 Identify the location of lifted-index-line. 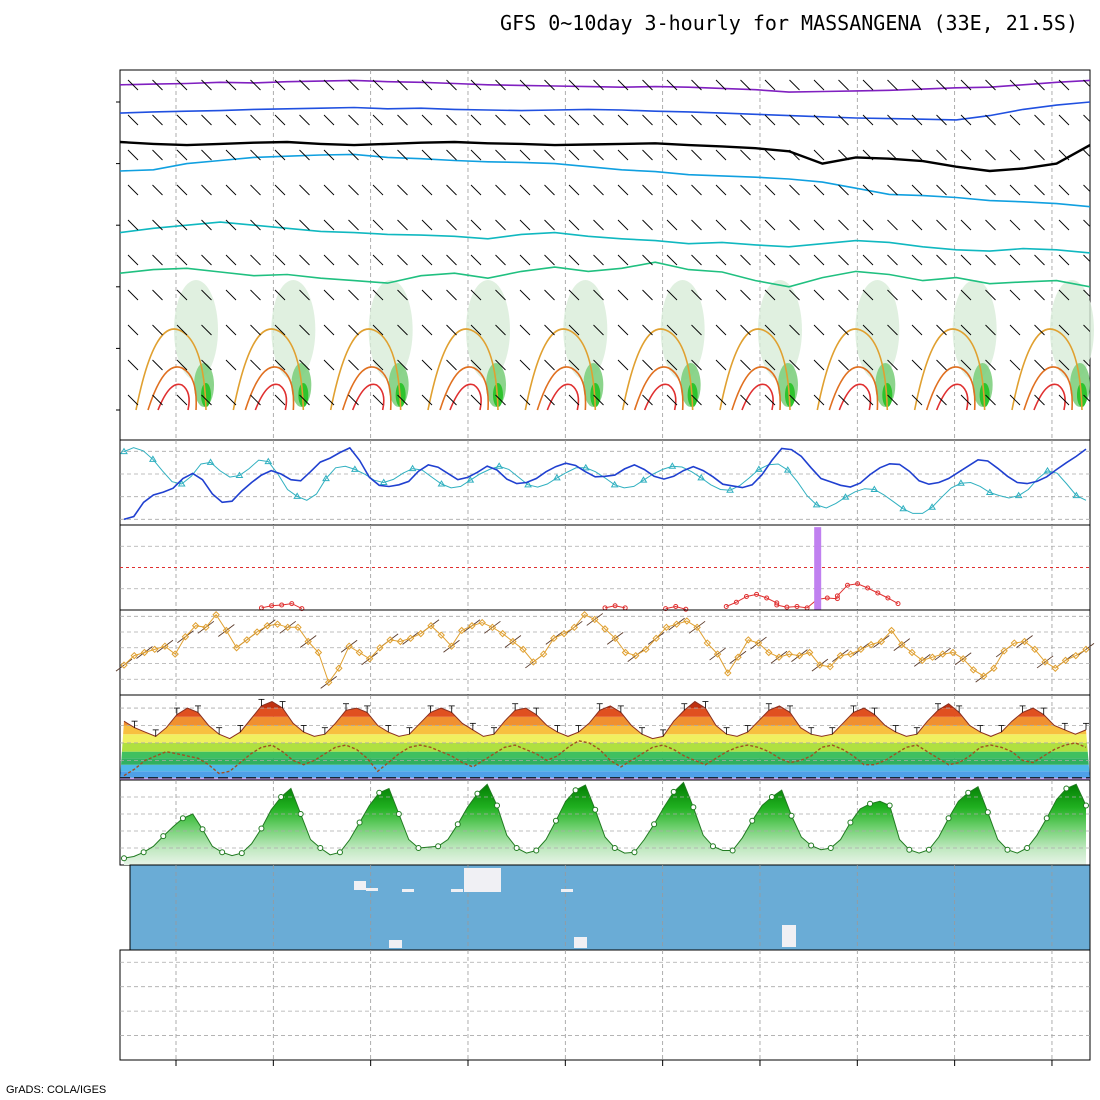
(807, 603).